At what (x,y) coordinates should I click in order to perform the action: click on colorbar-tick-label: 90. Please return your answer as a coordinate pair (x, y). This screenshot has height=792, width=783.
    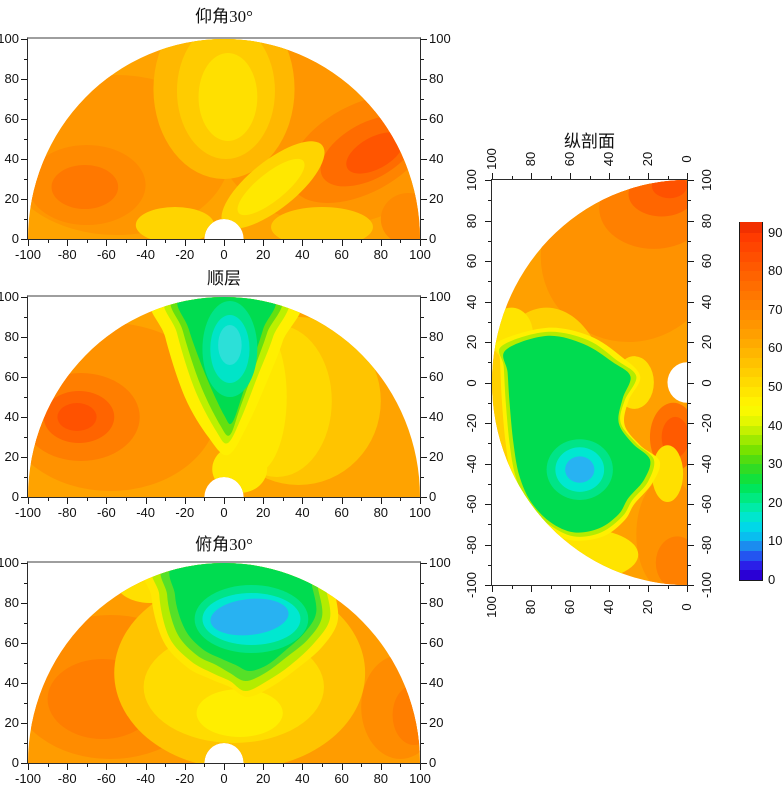
    Looking at the image, I should click on (775, 232).